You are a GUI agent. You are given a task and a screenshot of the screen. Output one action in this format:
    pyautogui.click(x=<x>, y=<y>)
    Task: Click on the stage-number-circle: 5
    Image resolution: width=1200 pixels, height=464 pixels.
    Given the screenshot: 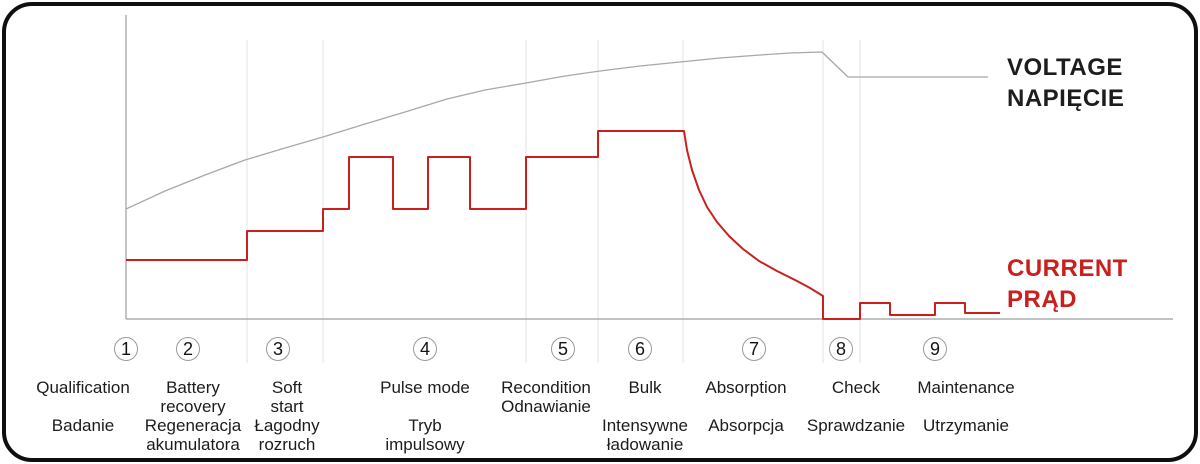 What is the action you would take?
    pyautogui.click(x=563, y=349)
    